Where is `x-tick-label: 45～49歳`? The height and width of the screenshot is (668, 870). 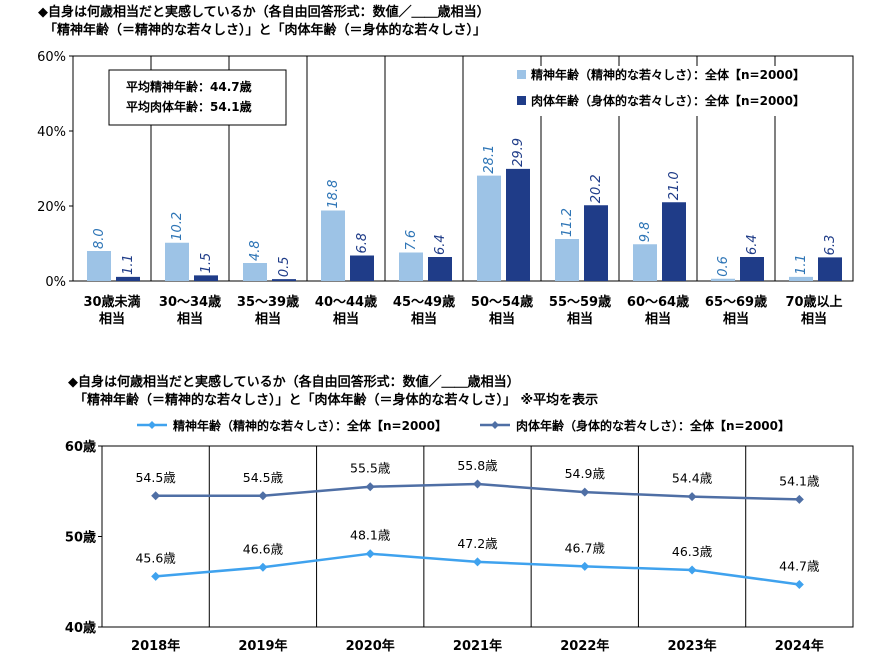
x-tick-label: 45～49歳 is located at coordinates (424, 302).